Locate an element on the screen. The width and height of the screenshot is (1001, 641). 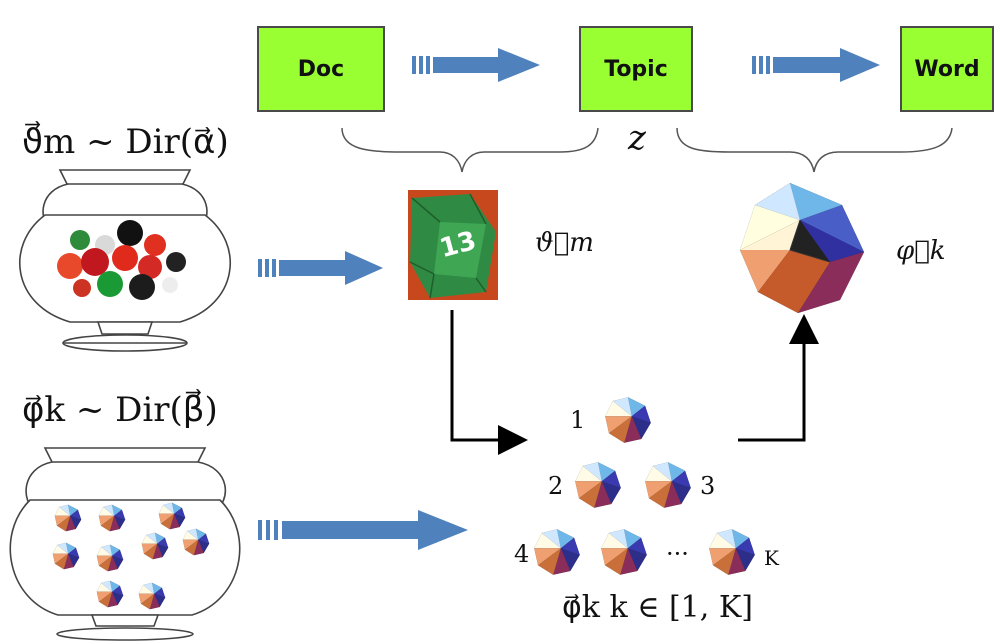
arrow-vase-pyramid is located at coordinates (363, 530).